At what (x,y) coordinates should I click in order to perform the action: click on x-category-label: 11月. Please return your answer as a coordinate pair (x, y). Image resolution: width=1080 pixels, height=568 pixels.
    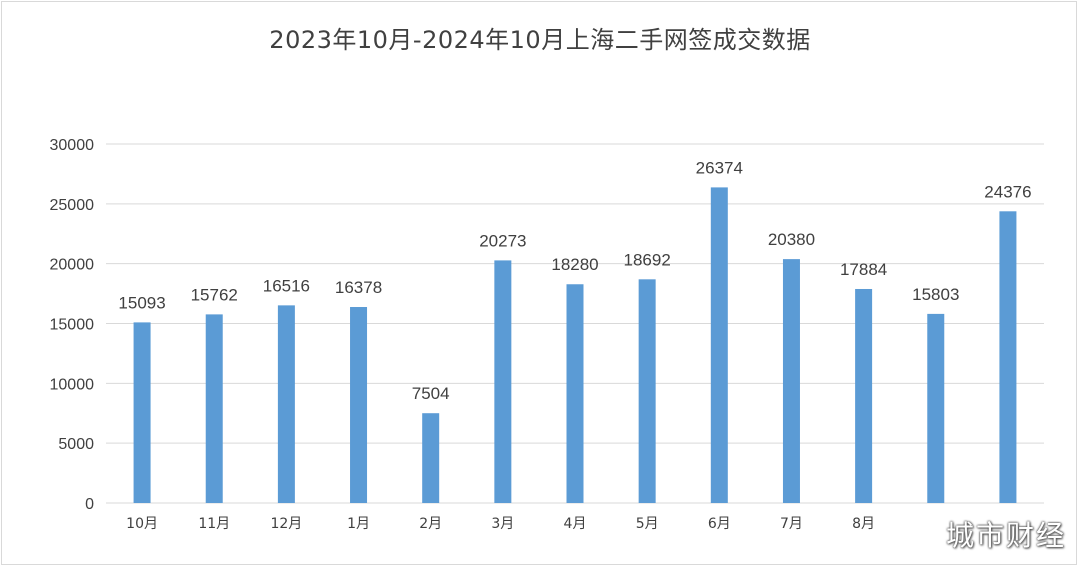
    Looking at the image, I should click on (214, 524).